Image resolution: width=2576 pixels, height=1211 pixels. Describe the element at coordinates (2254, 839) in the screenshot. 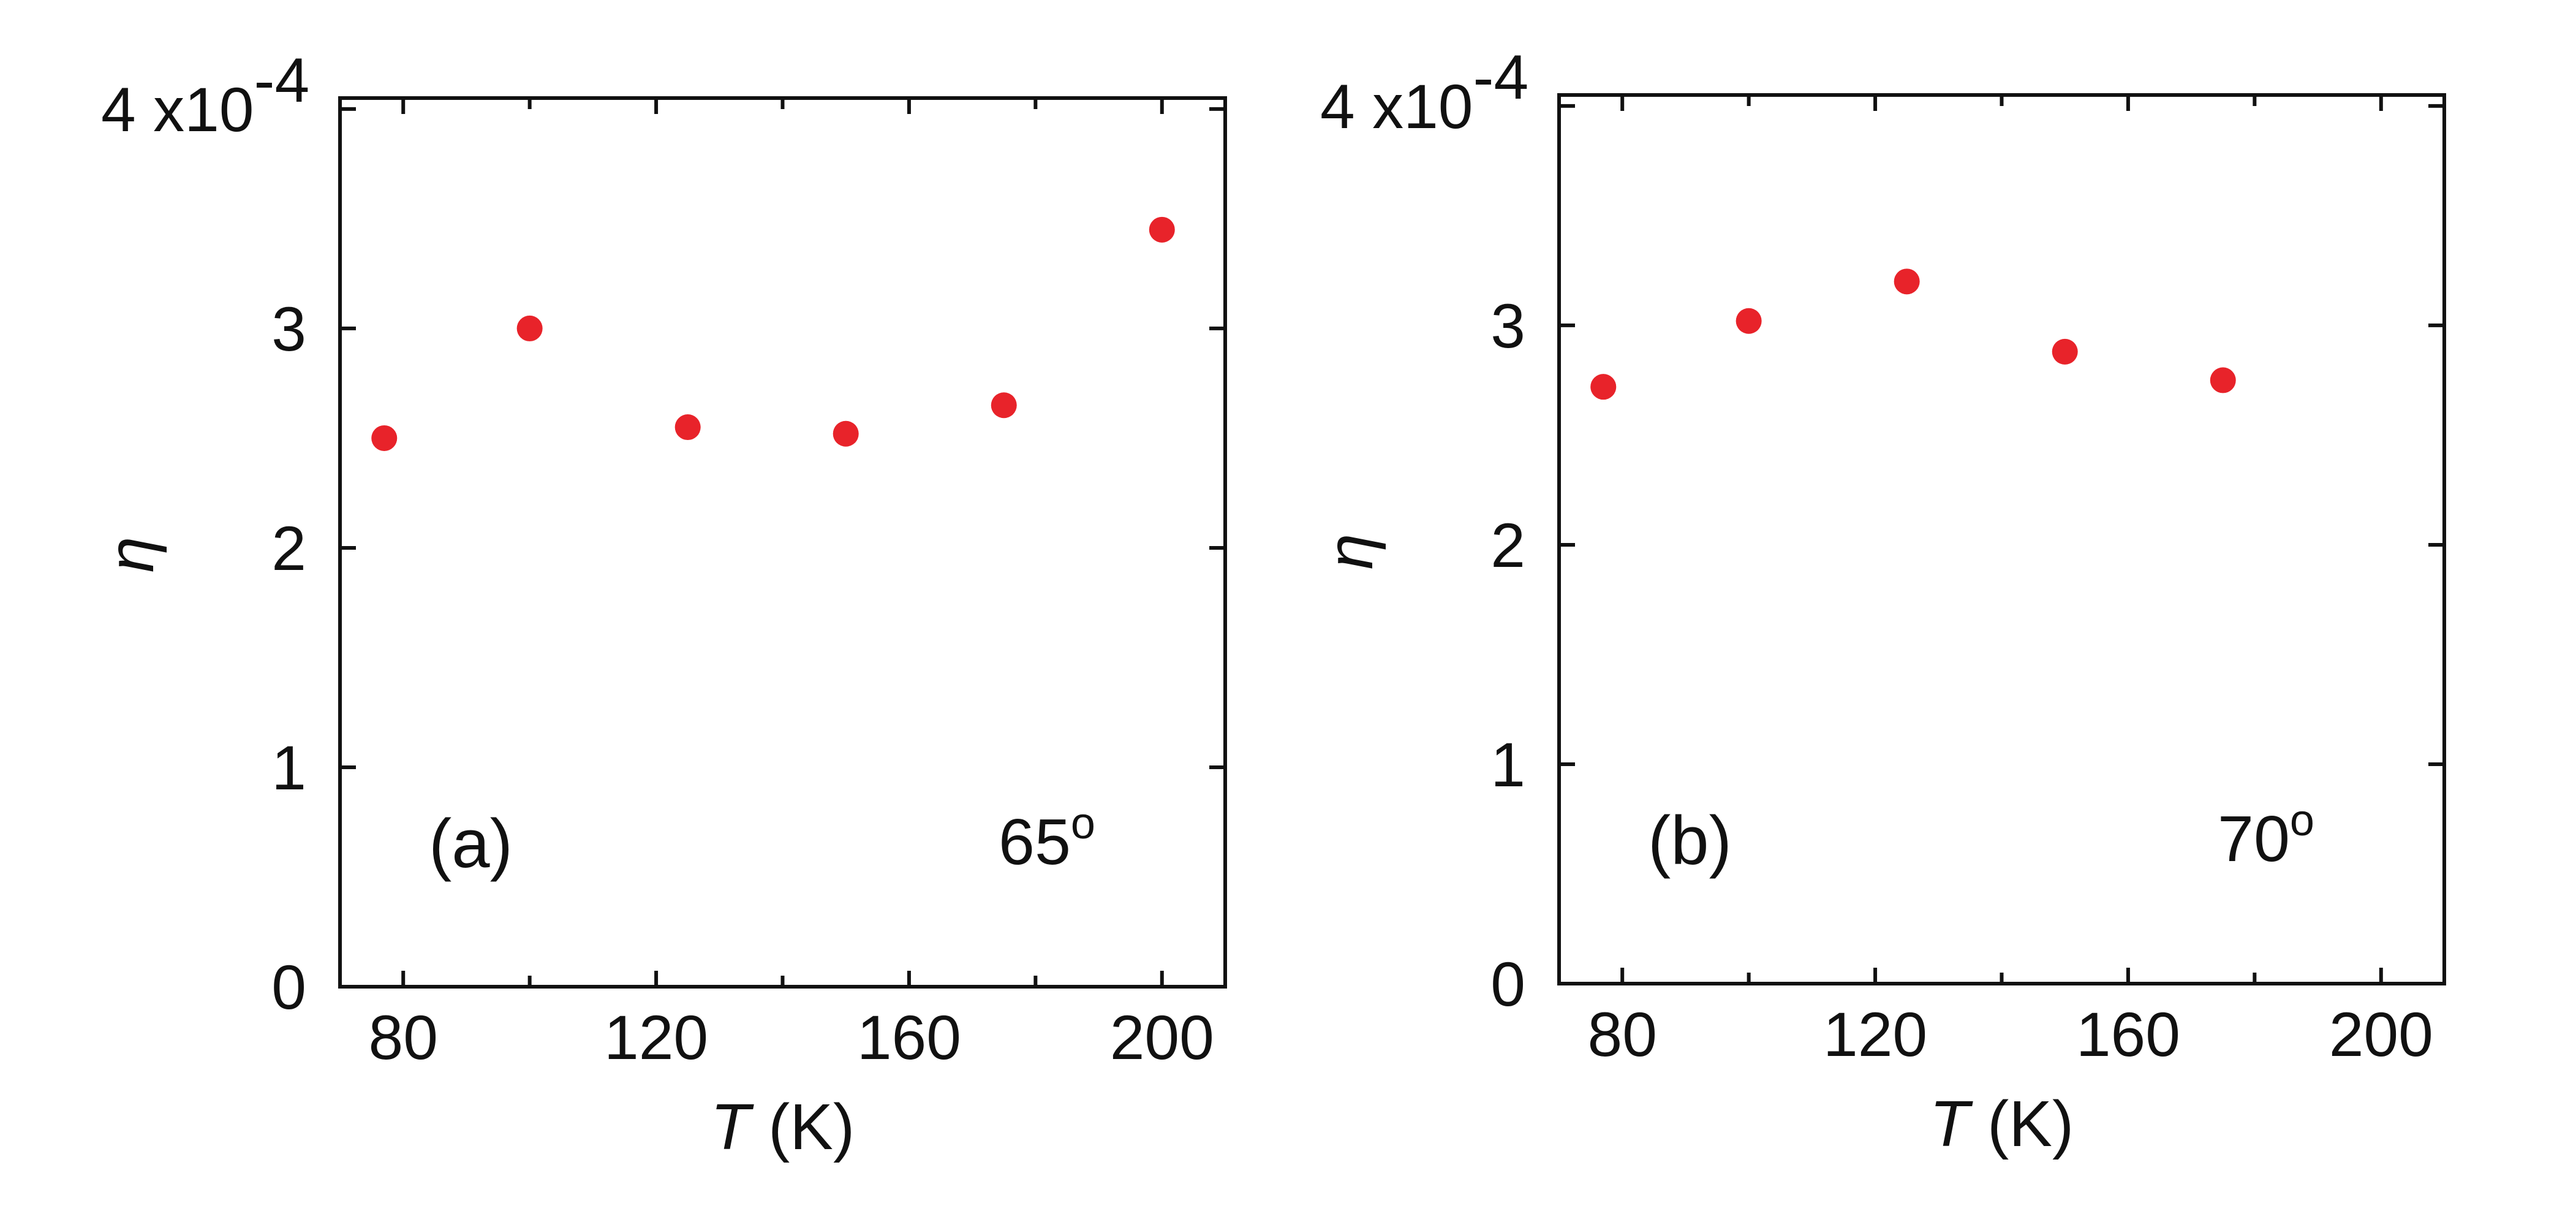

I see `angle-value: 70` at that location.